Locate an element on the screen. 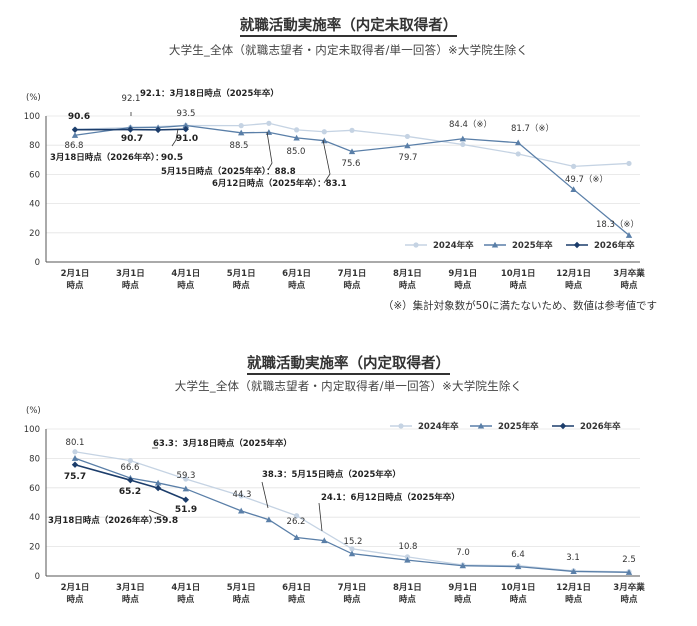  chart1-data-label: 88.5 is located at coordinates (239, 146).